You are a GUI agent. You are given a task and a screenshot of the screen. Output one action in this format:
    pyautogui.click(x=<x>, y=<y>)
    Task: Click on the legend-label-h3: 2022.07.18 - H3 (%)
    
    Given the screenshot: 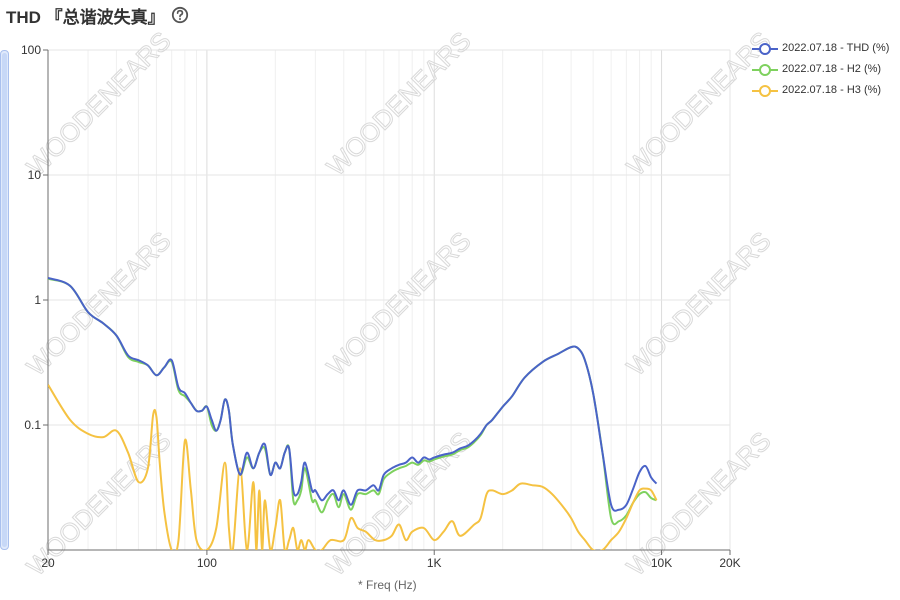 What is the action you would take?
    pyautogui.click(x=832, y=90)
    